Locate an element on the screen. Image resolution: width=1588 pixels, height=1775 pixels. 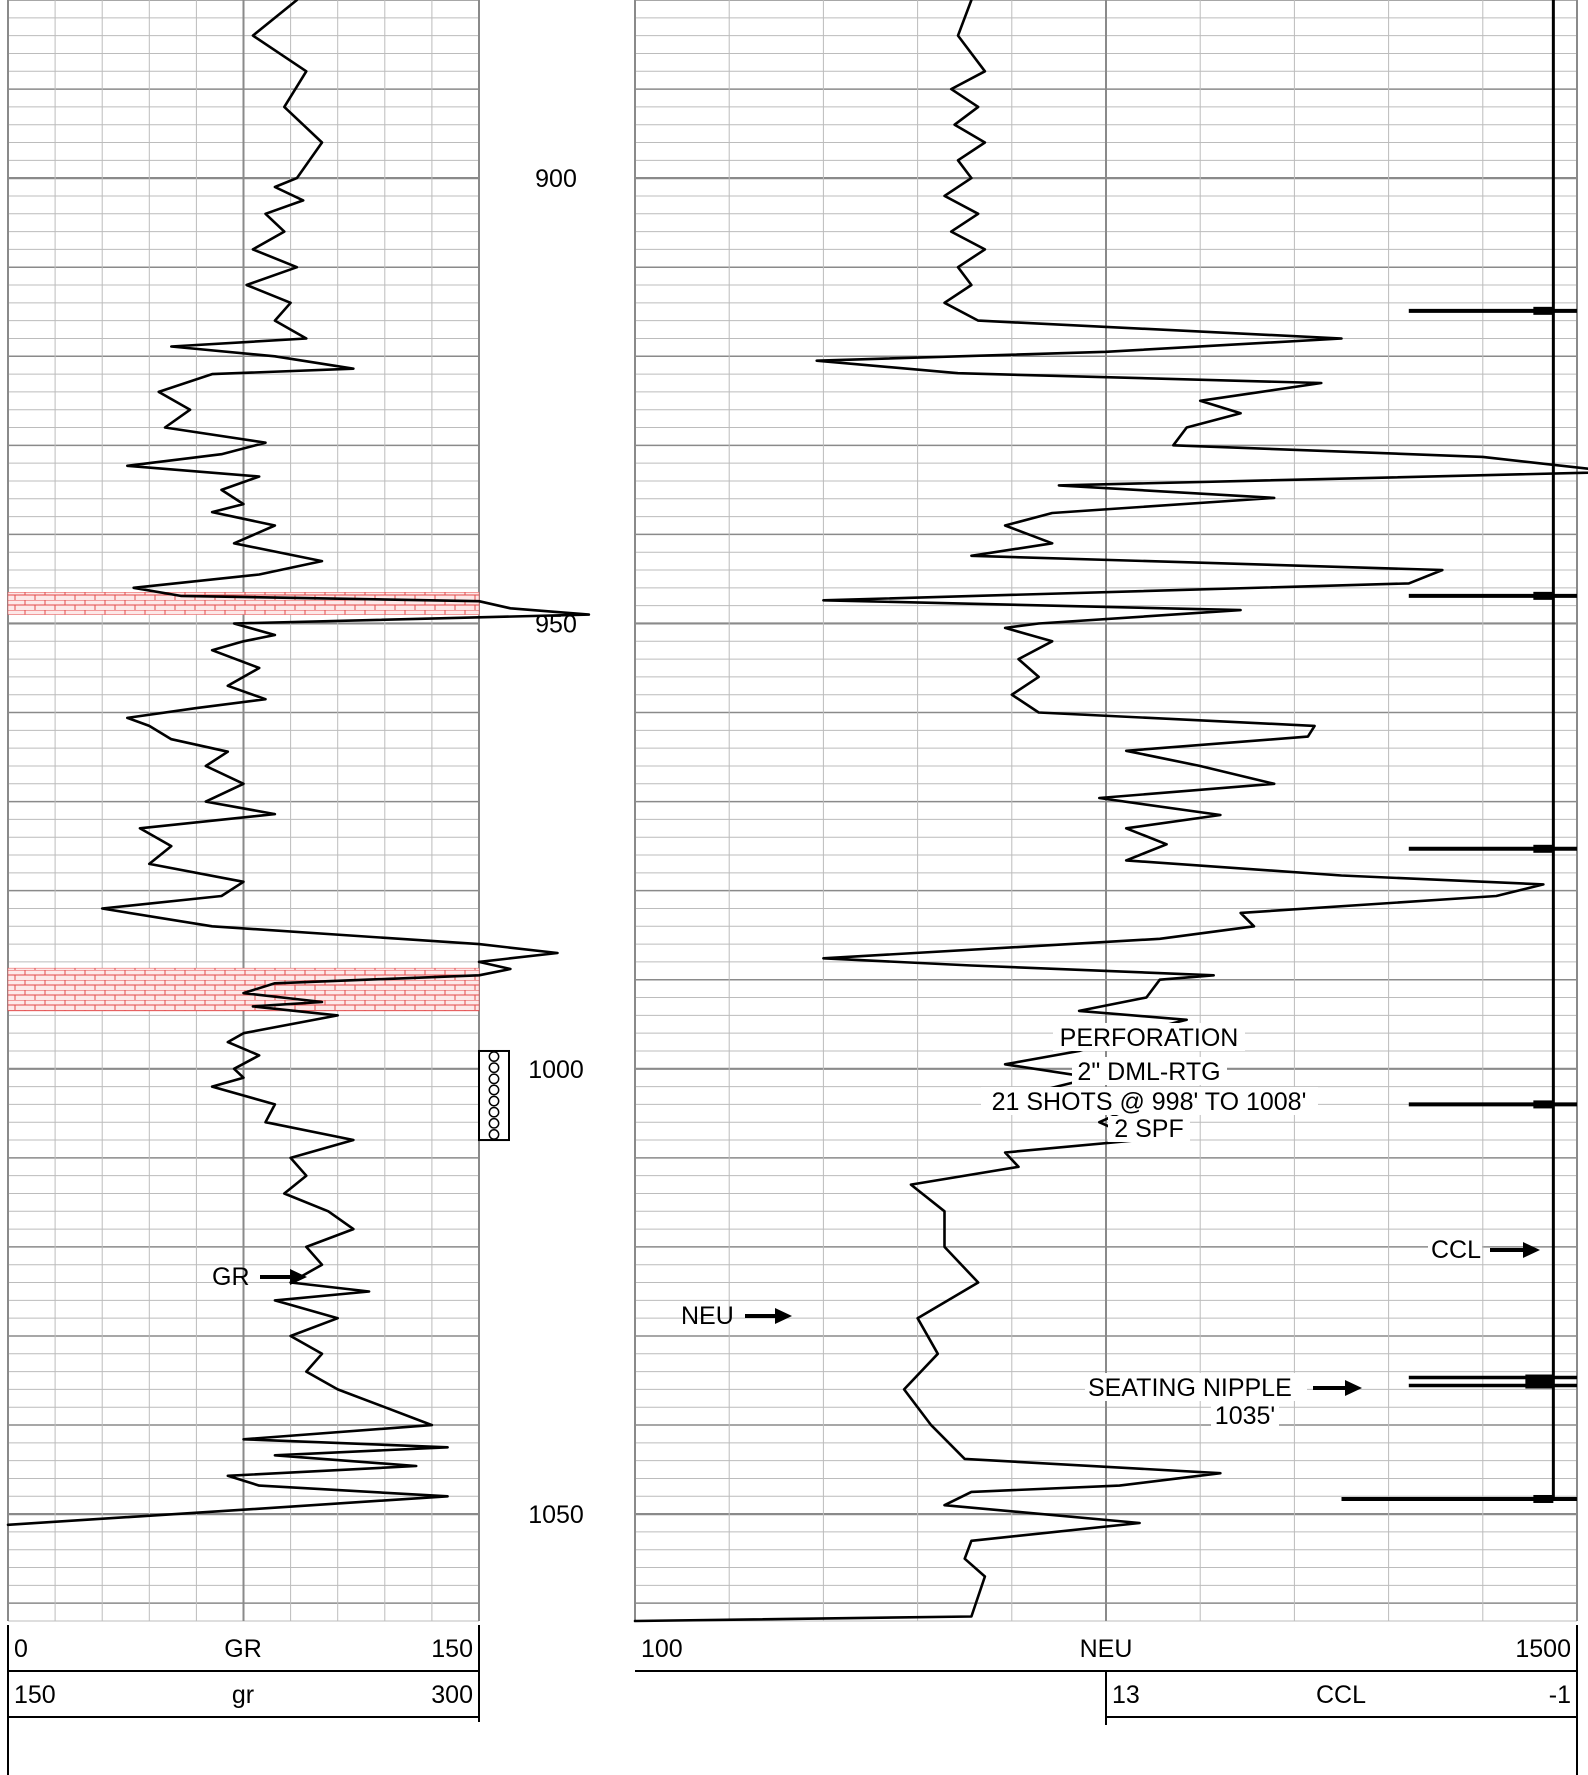
depth-tick-label: 1050 is located at coordinates (556, 1515).